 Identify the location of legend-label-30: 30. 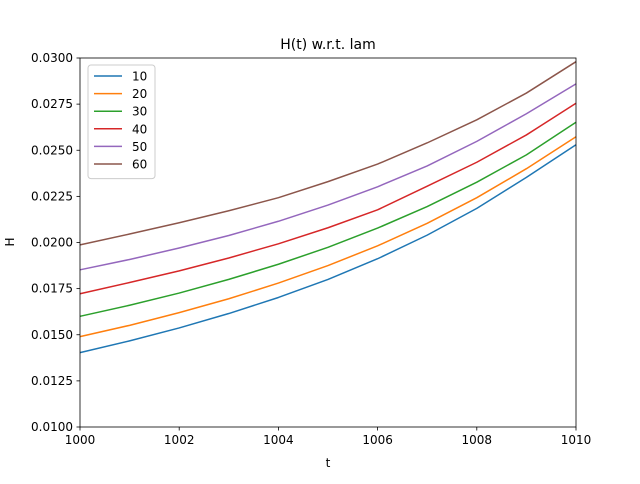
(139, 112).